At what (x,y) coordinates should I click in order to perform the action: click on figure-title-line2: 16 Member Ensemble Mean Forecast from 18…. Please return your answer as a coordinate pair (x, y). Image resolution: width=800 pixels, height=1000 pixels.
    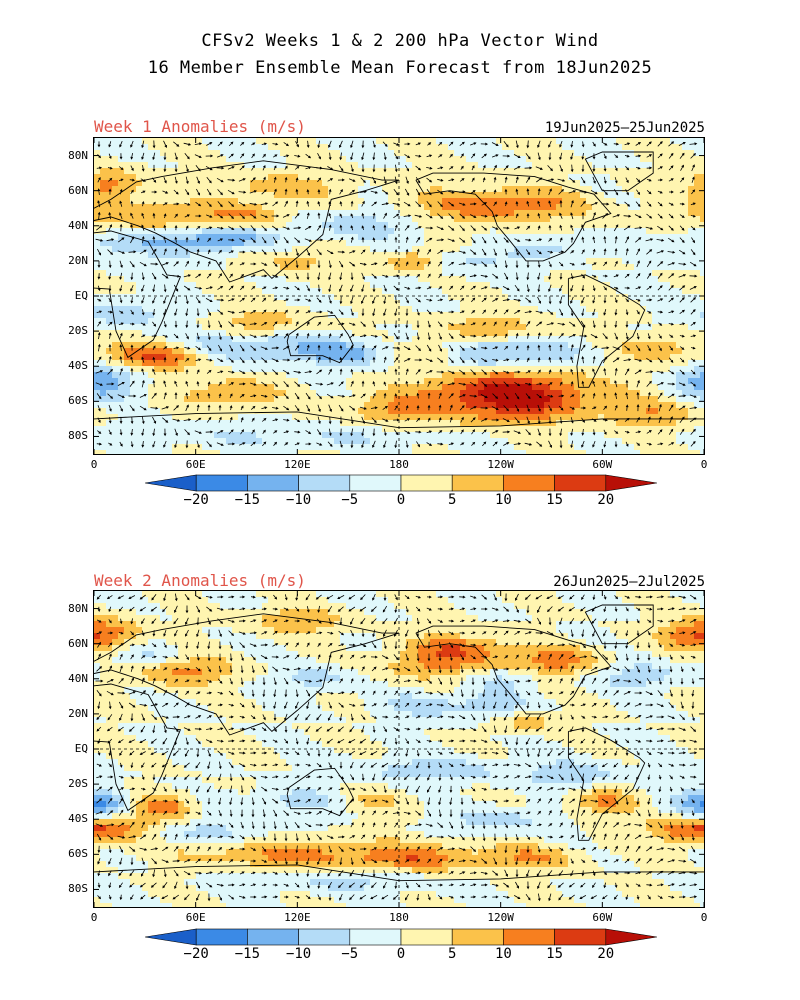
    Looking at the image, I should click on (400, 68).